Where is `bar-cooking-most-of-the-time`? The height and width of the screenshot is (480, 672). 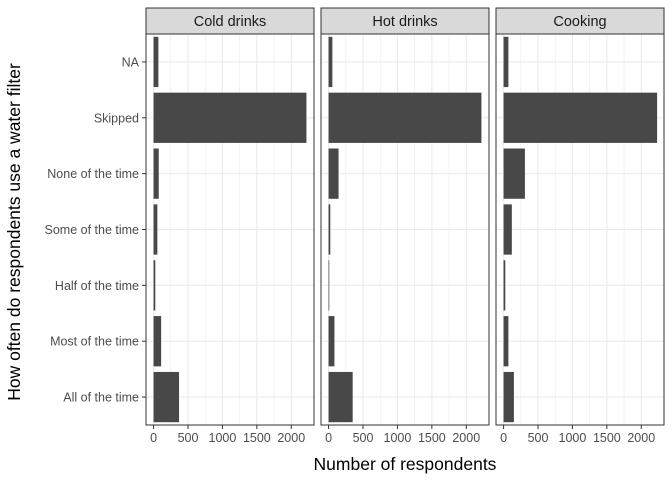
bar-cooking-most-of-the-time is located at coordinates (506, 341).